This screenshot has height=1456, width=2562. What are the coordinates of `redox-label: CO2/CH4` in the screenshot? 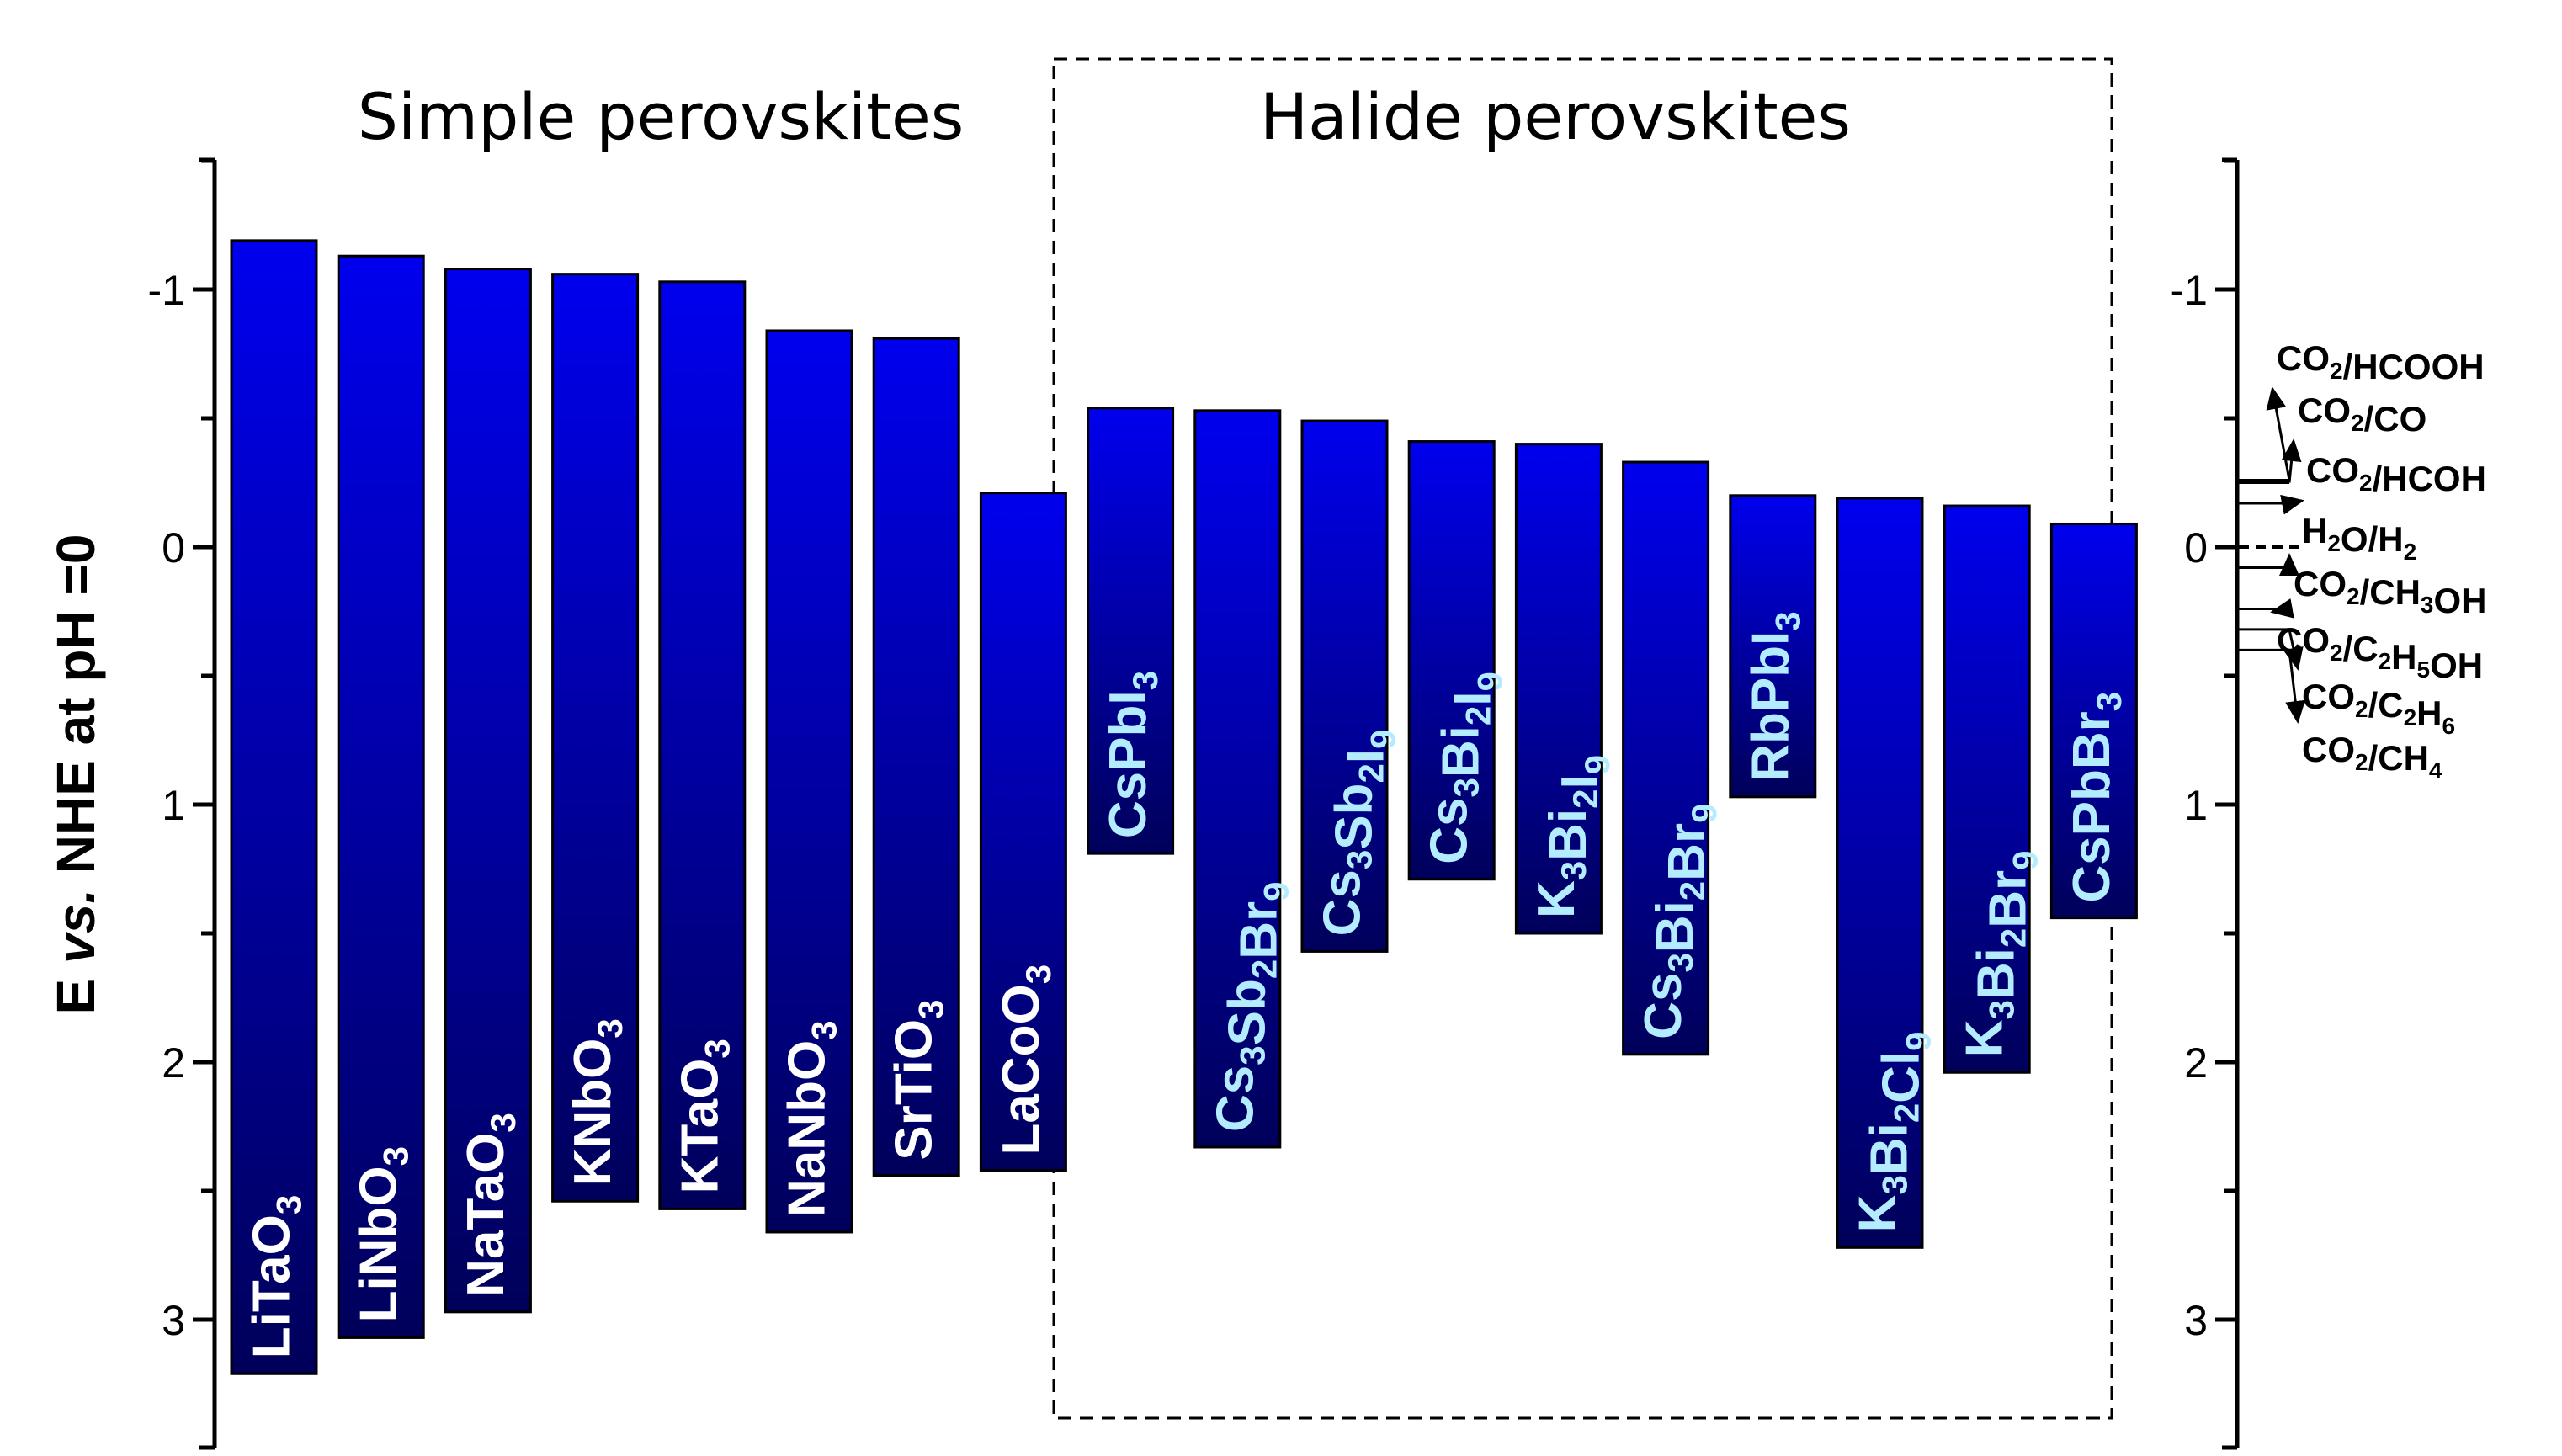 It's located at (2372, 757).